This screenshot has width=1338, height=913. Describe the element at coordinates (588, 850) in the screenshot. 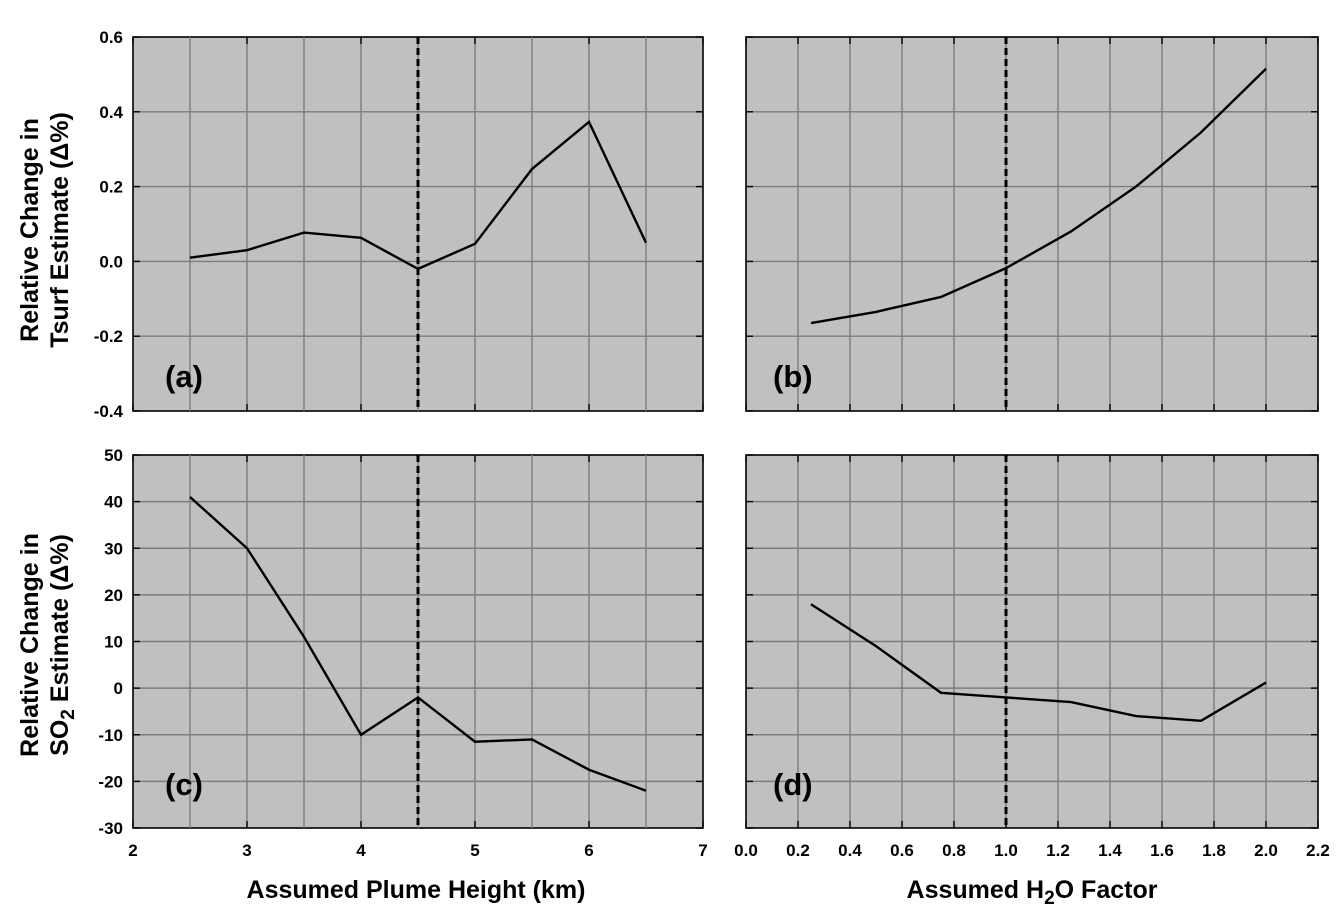

I see `panel-c-x-tick-label: 6` at that location.